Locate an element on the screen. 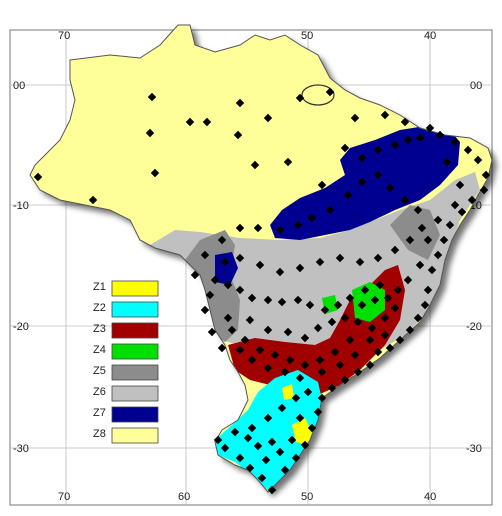 This screenshot has height=516, width=502. tick-right-00: 00 is located at coordinates (476, 86).